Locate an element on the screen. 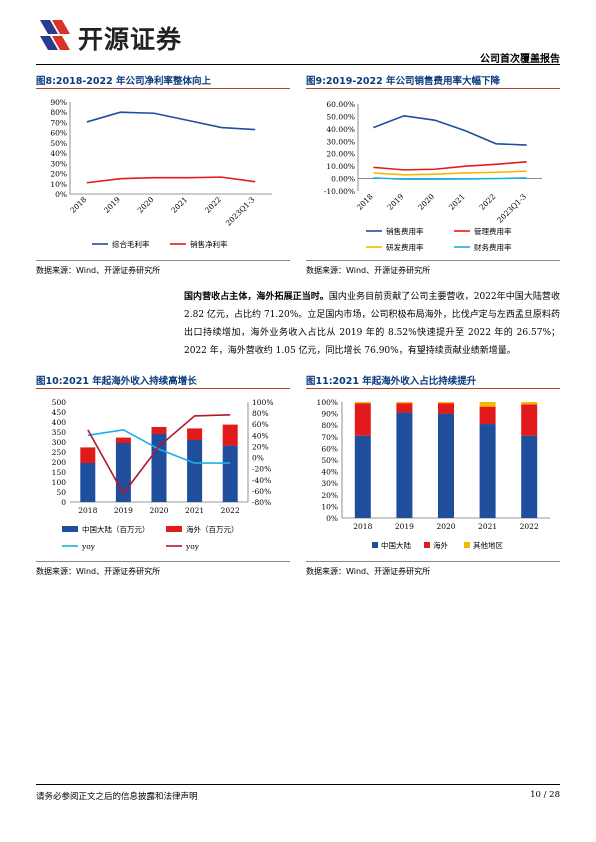 This screenshot has height=842, width=596. figure-8-bottom-rule is located at coordinates (163, 260).